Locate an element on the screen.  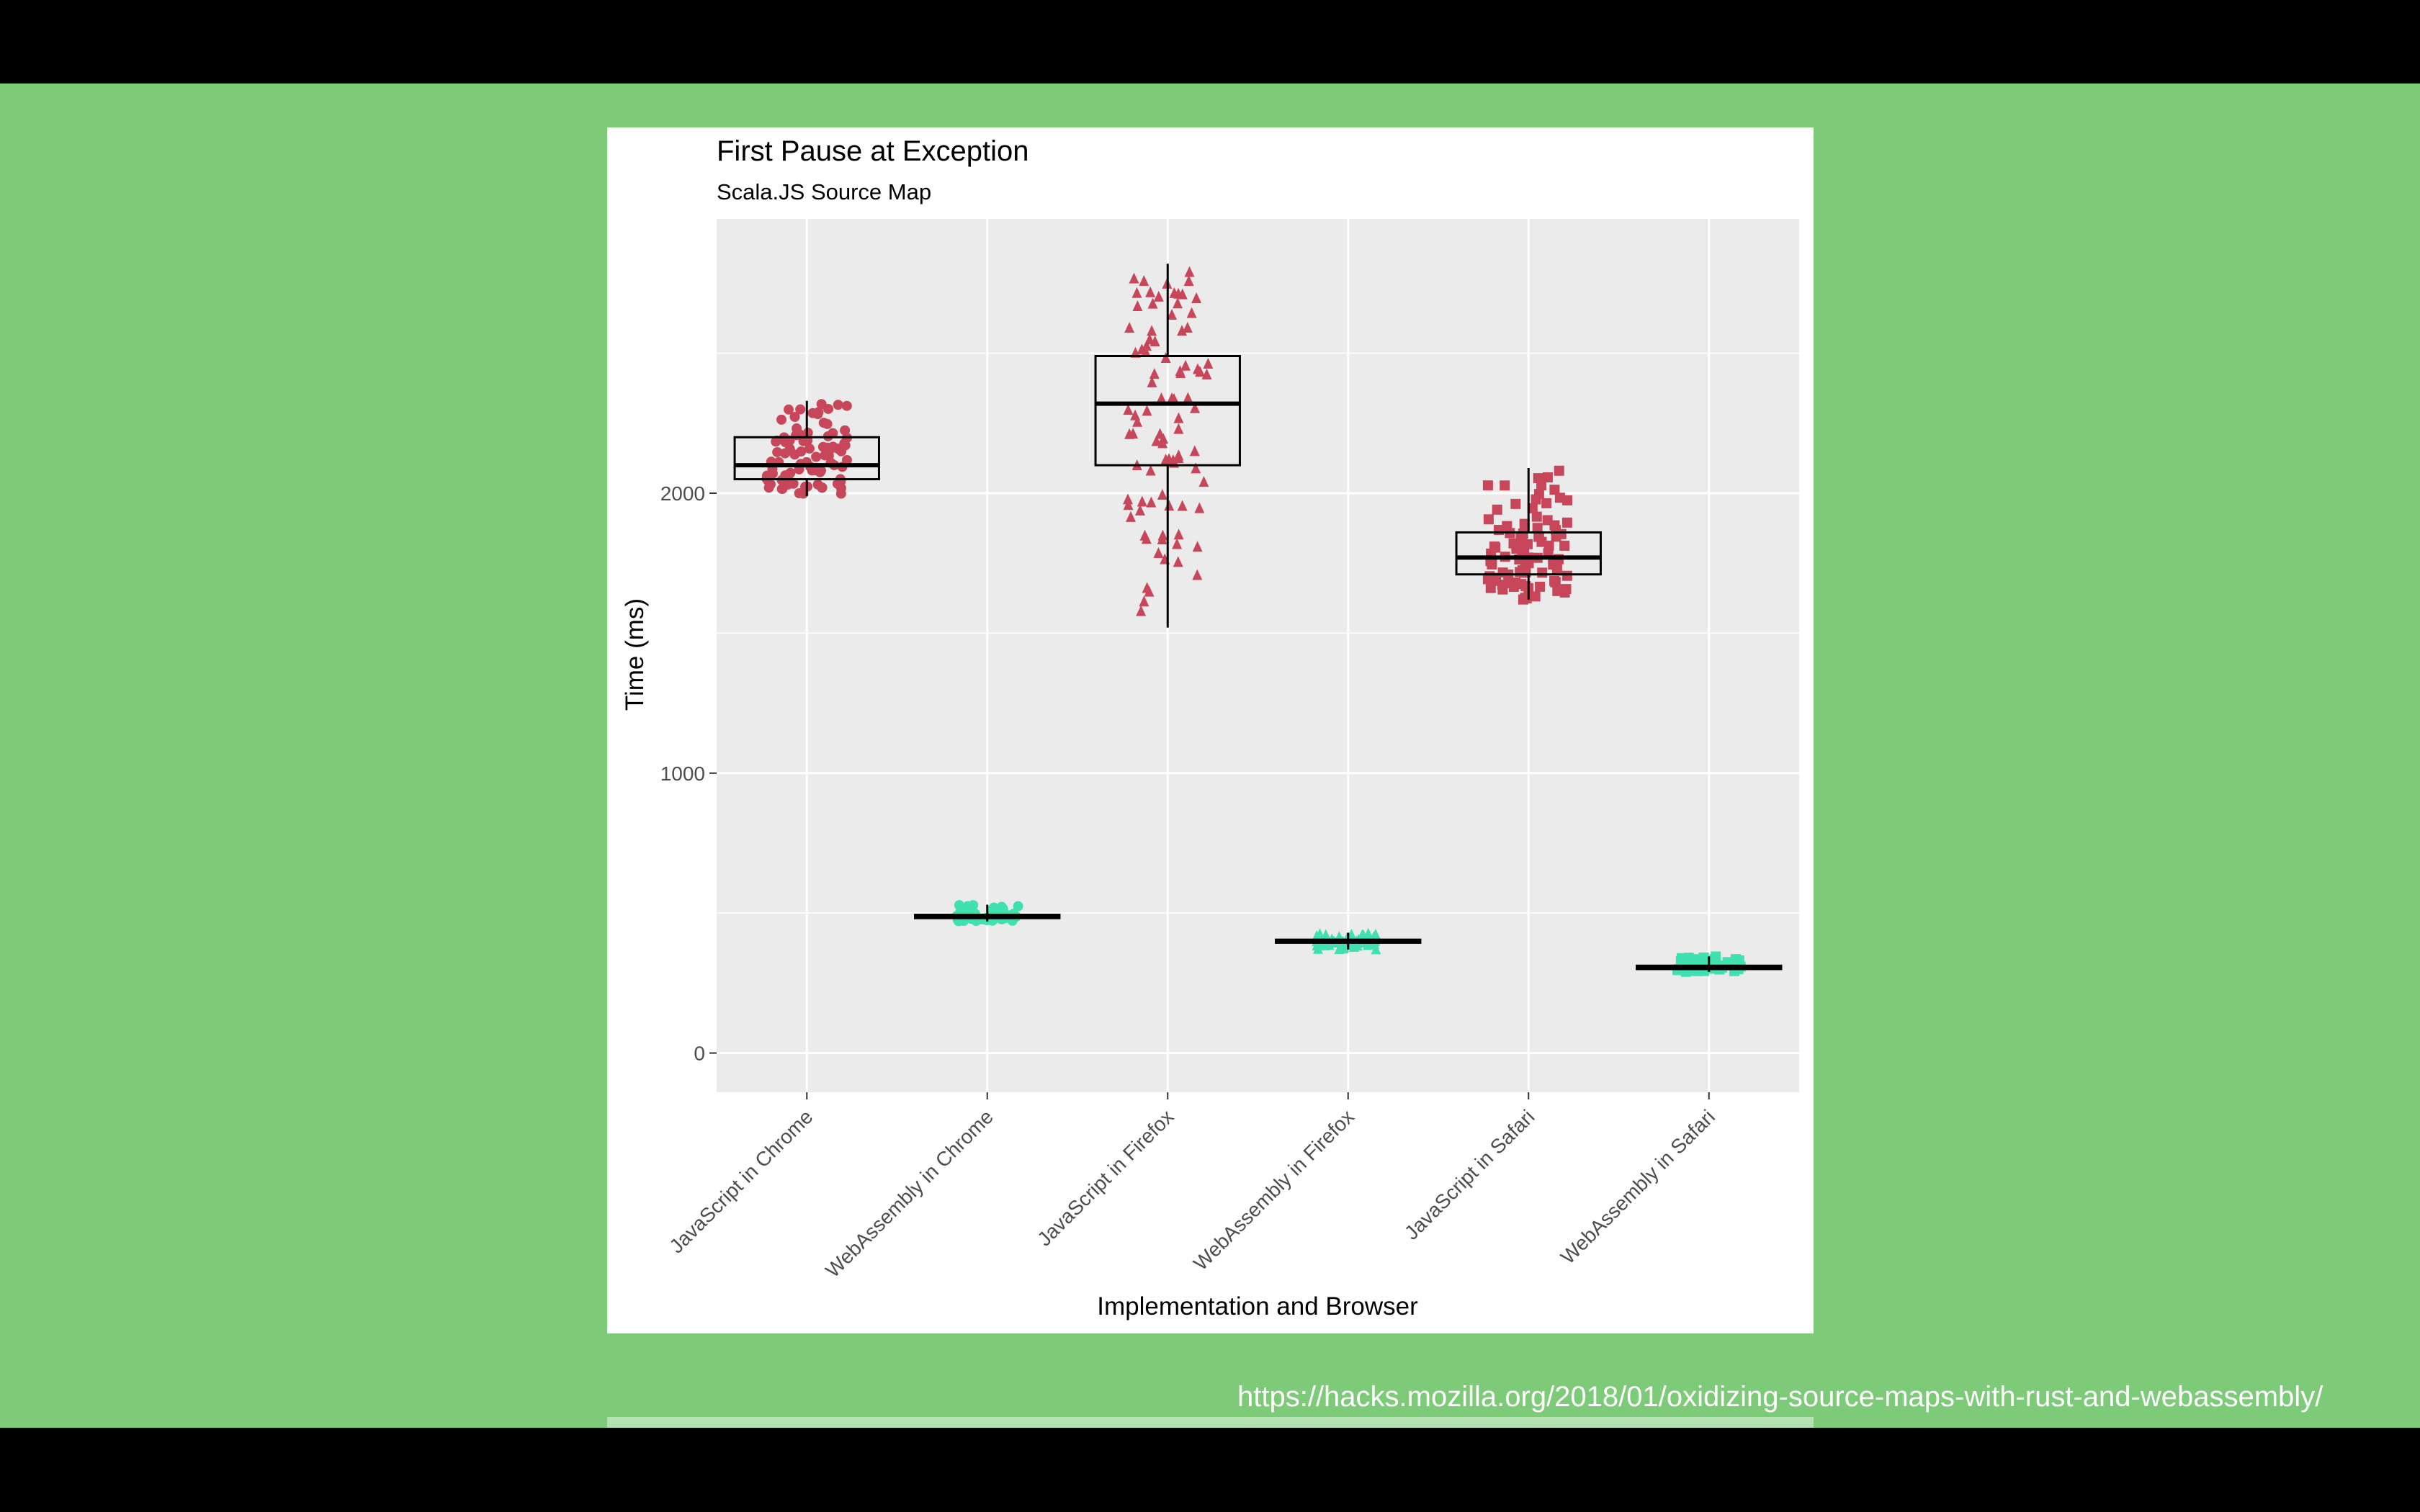
x-tick-label: JavaScript in Chrome is located at coordinates (741, 1181).